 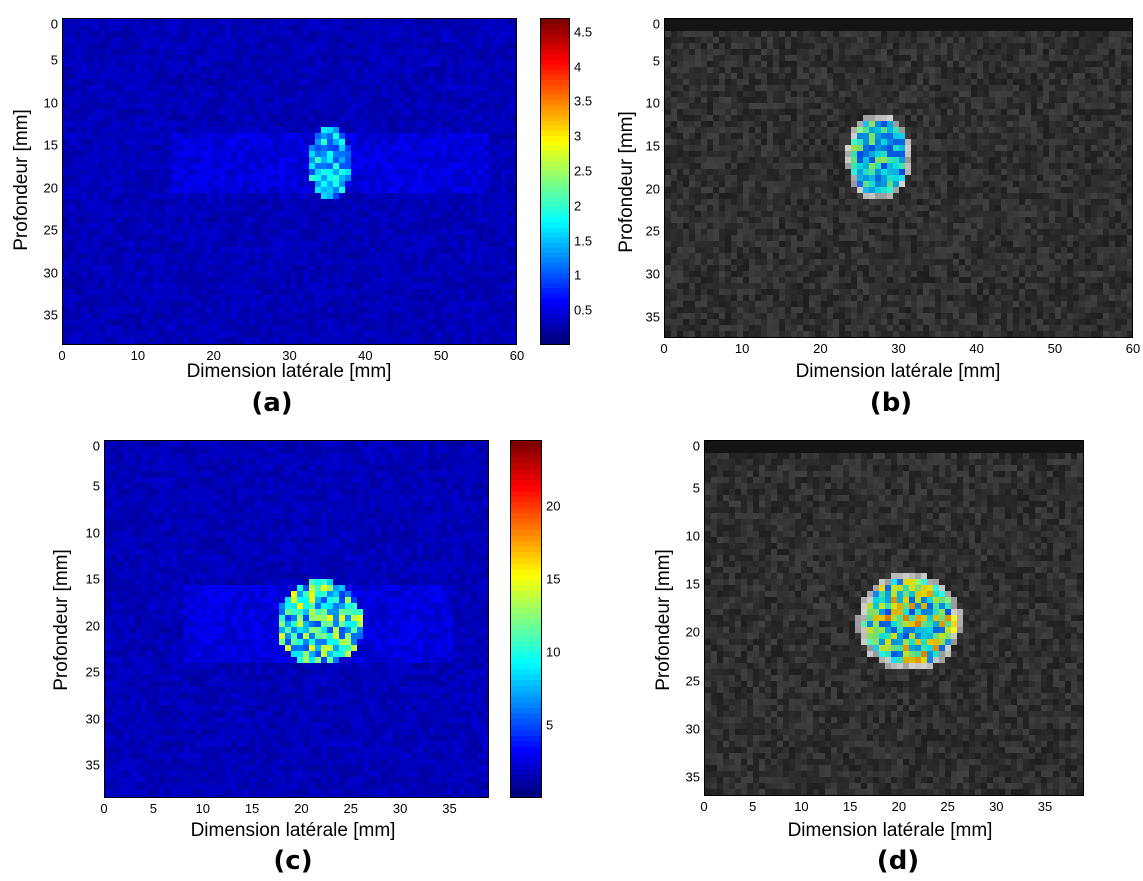 I want to click on xlabel-a: Dimension latérale [mm], so click(x=289, y=371).